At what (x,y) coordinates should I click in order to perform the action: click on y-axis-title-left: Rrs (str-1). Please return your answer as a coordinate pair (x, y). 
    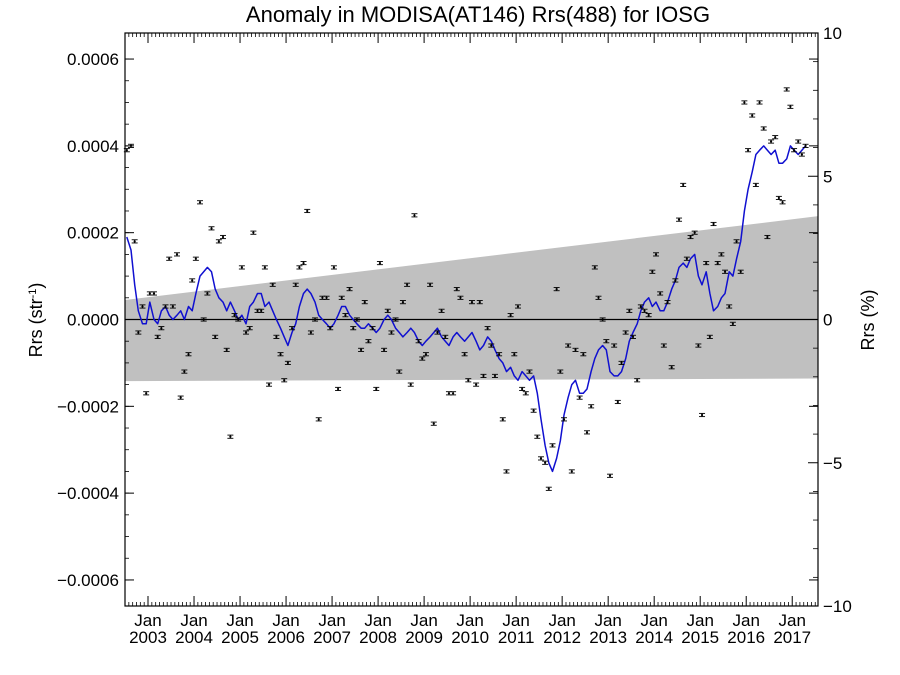
    Looking at the image, I should click on (36, 320).